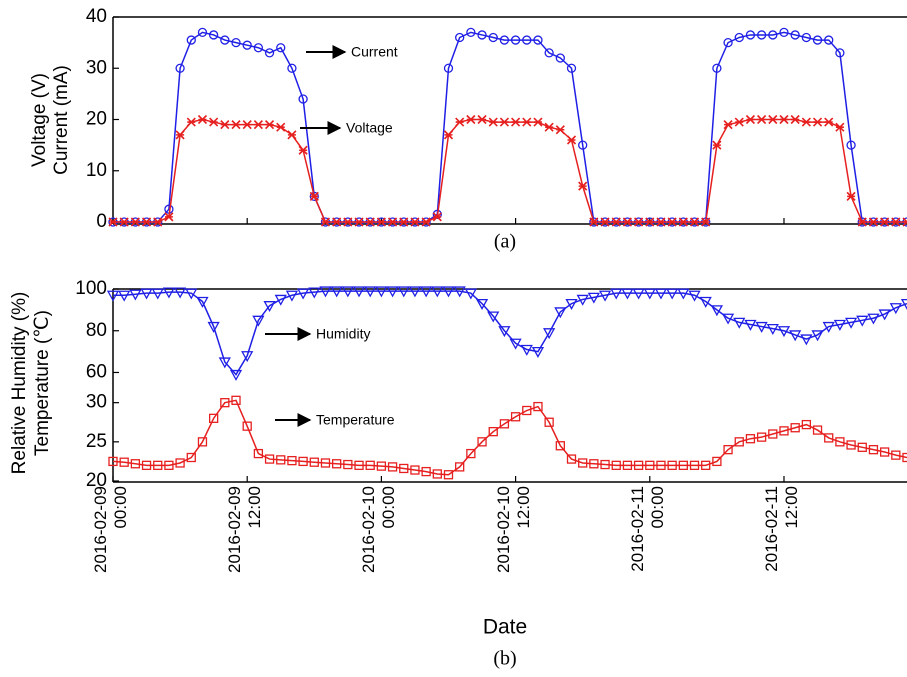 The width and height of the screenshot is (907, 677). I want to click on caption: (b), so click(504, 659).